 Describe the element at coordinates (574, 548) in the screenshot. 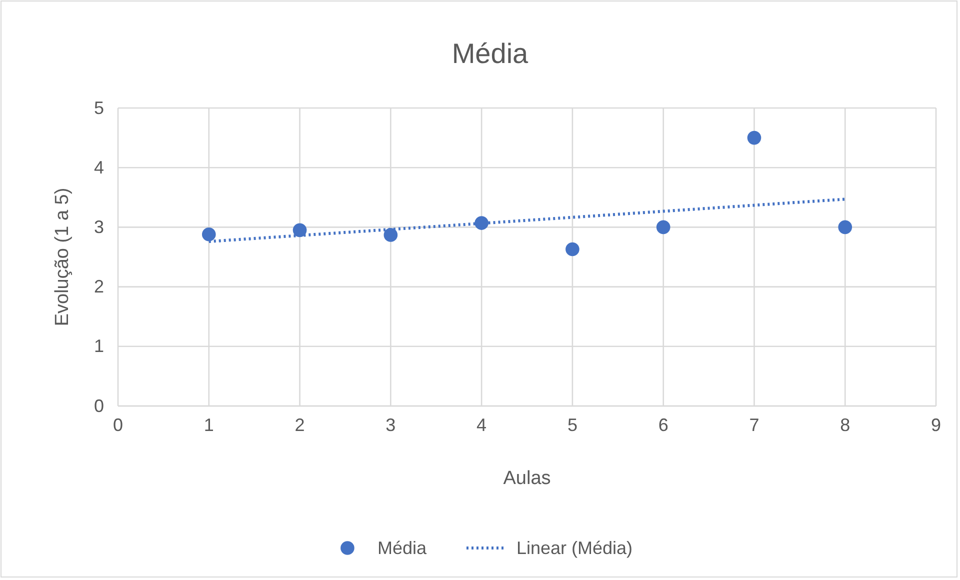

I see `legend-label: Linear (Média)` at that location.